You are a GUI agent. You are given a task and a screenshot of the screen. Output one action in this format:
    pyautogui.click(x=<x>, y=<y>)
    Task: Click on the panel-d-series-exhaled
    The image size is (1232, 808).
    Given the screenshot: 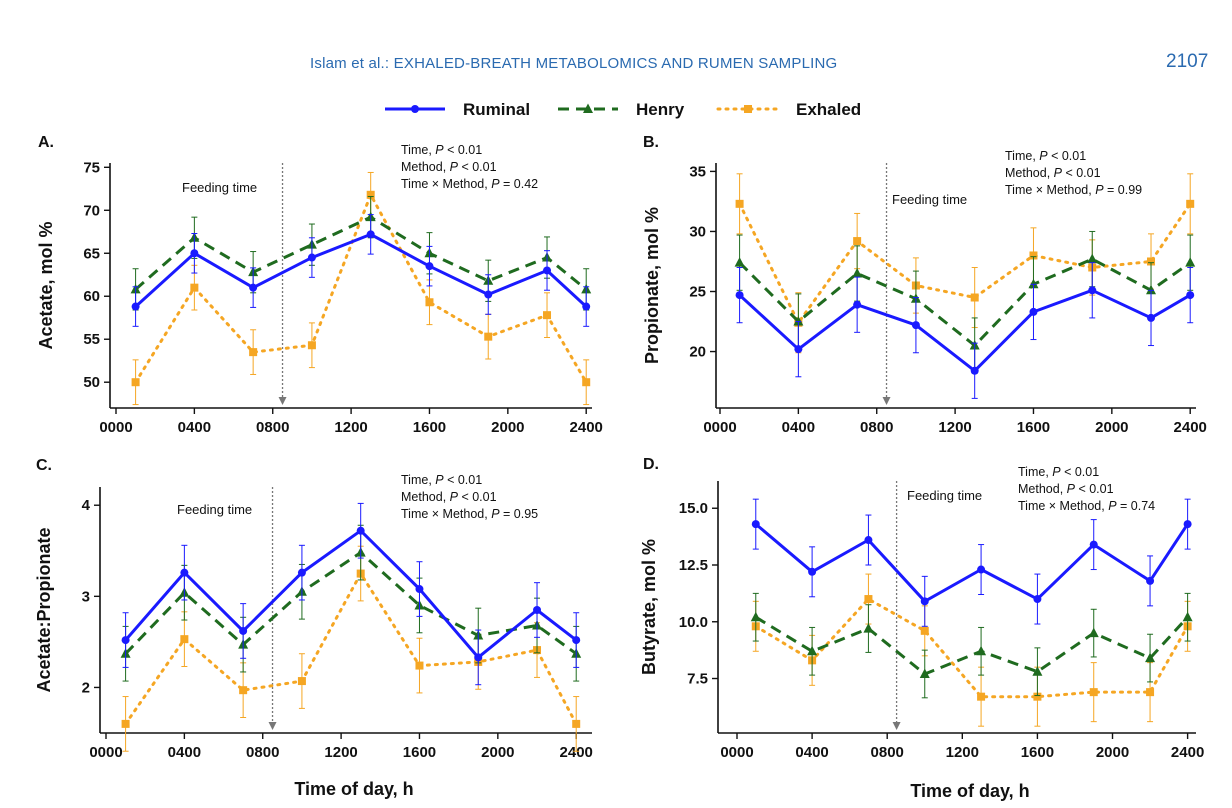 What is the action you would take?
    pyautogui.click(x=971, y=650)
    